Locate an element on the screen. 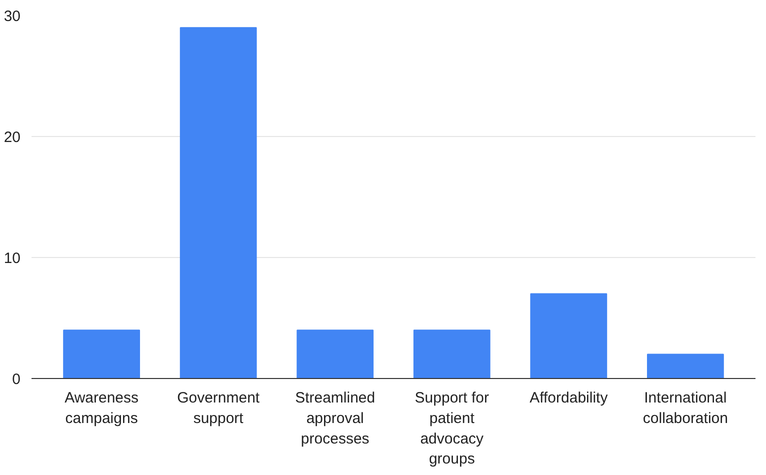 Image resolution: width=766 pixels, height=475 pixels. y-tick-label: 30 is located at coordinates (12, 16).